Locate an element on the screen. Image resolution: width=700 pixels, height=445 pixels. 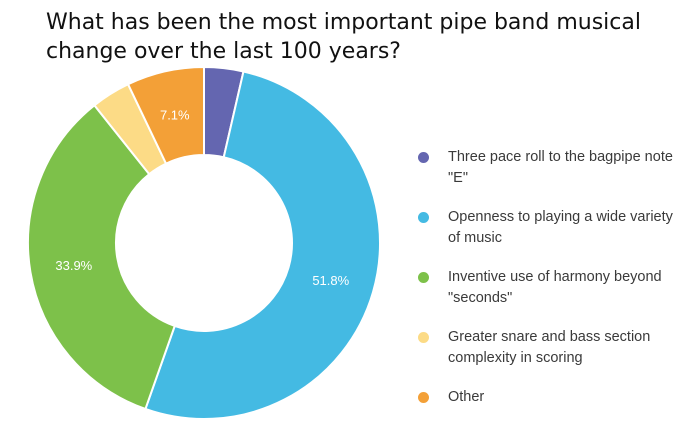
legend-item-three-pace-roll: Three pace roll to the bagpipe note "E" is located at coordinates (553, 168).